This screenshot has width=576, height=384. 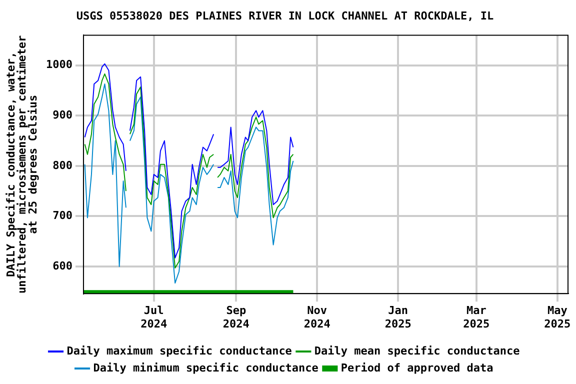 What do you see at coordinates (398, 317) in the screenshot?
I see `x-tick-label: Jan 2025` at bounding box center [398, 317].